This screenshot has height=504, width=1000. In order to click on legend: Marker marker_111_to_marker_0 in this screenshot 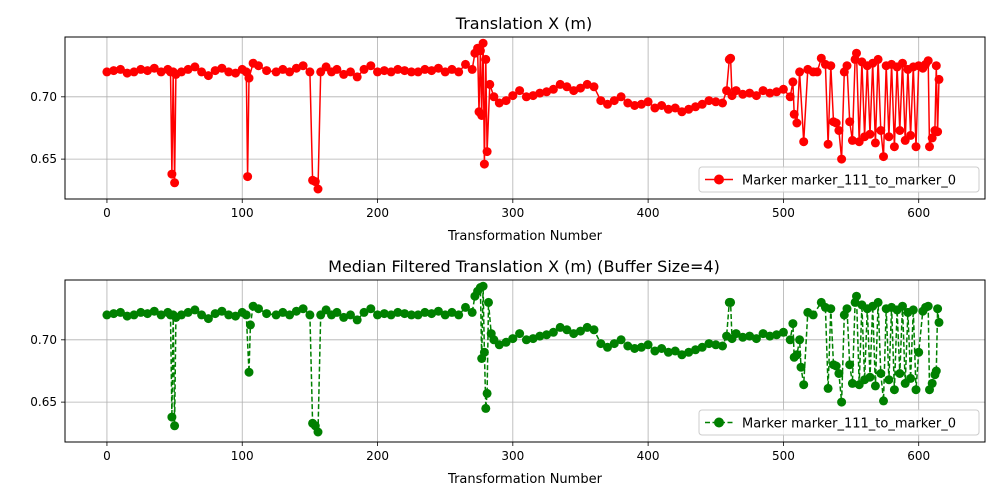, I will do `click(839, 179)`.